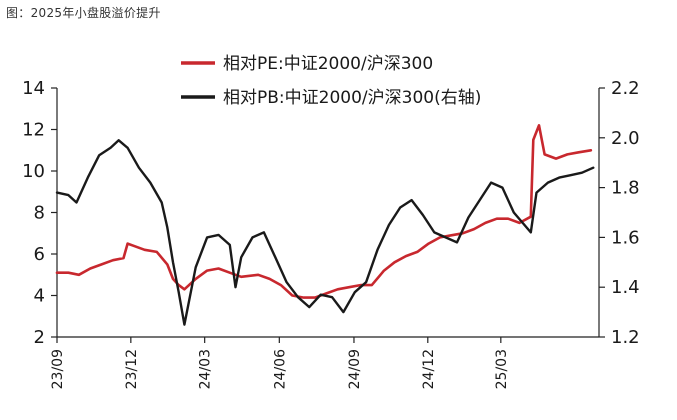 This screenshot has height=420, width=677. I want to click on legend-label-pe: 相对PE:中证2000/沪深300, so click(328, 64).